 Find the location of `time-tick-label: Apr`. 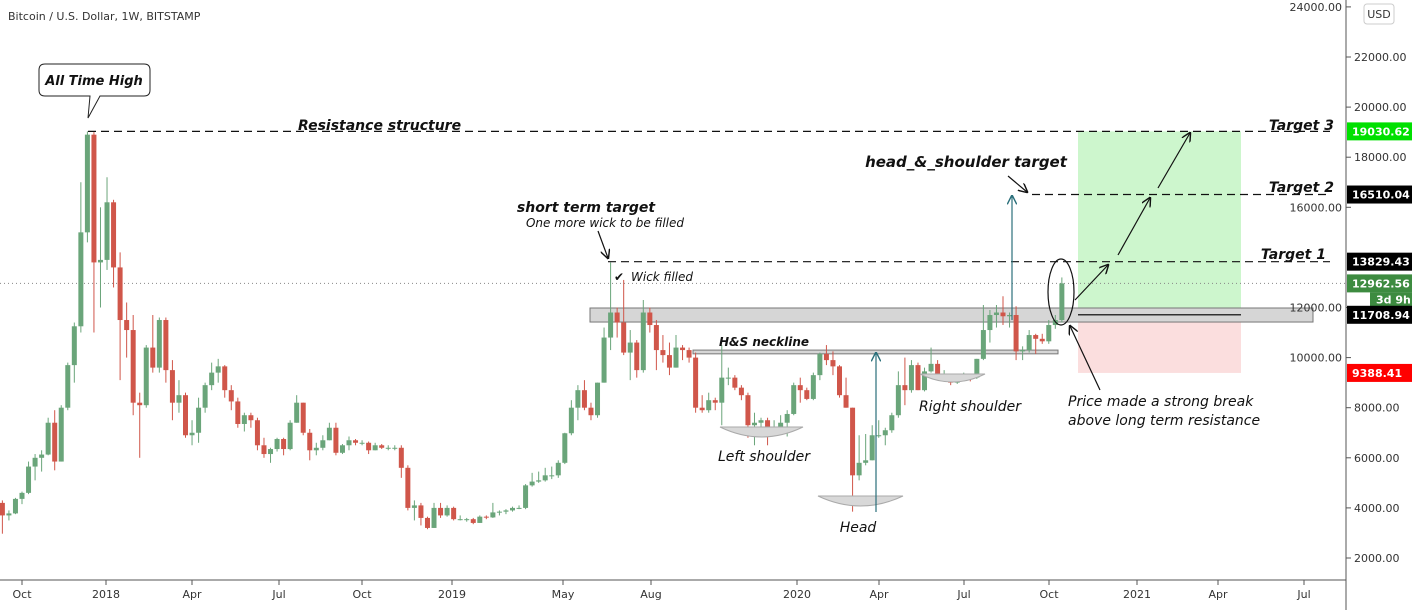

time-tick-label: Apr is located at coordinates (192, 594).